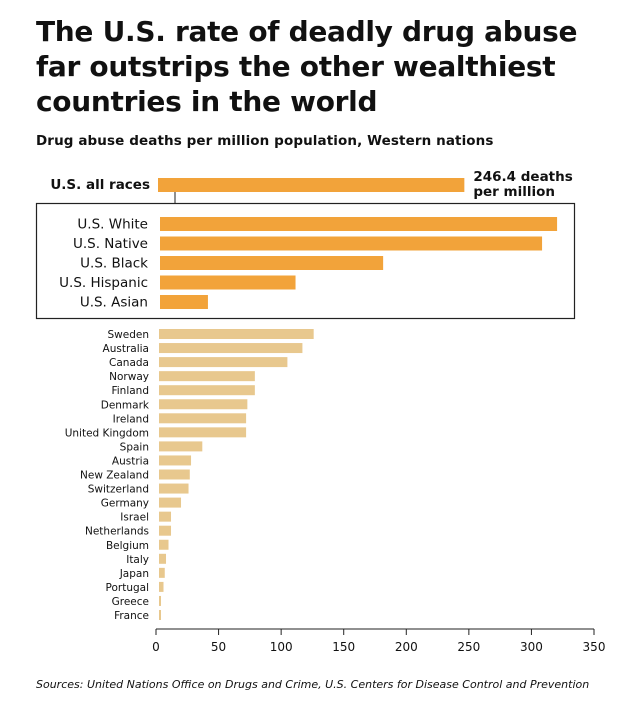  Describe the element at coordinates (162, 572) in the screenshot. I see `bar-japan` at that location.